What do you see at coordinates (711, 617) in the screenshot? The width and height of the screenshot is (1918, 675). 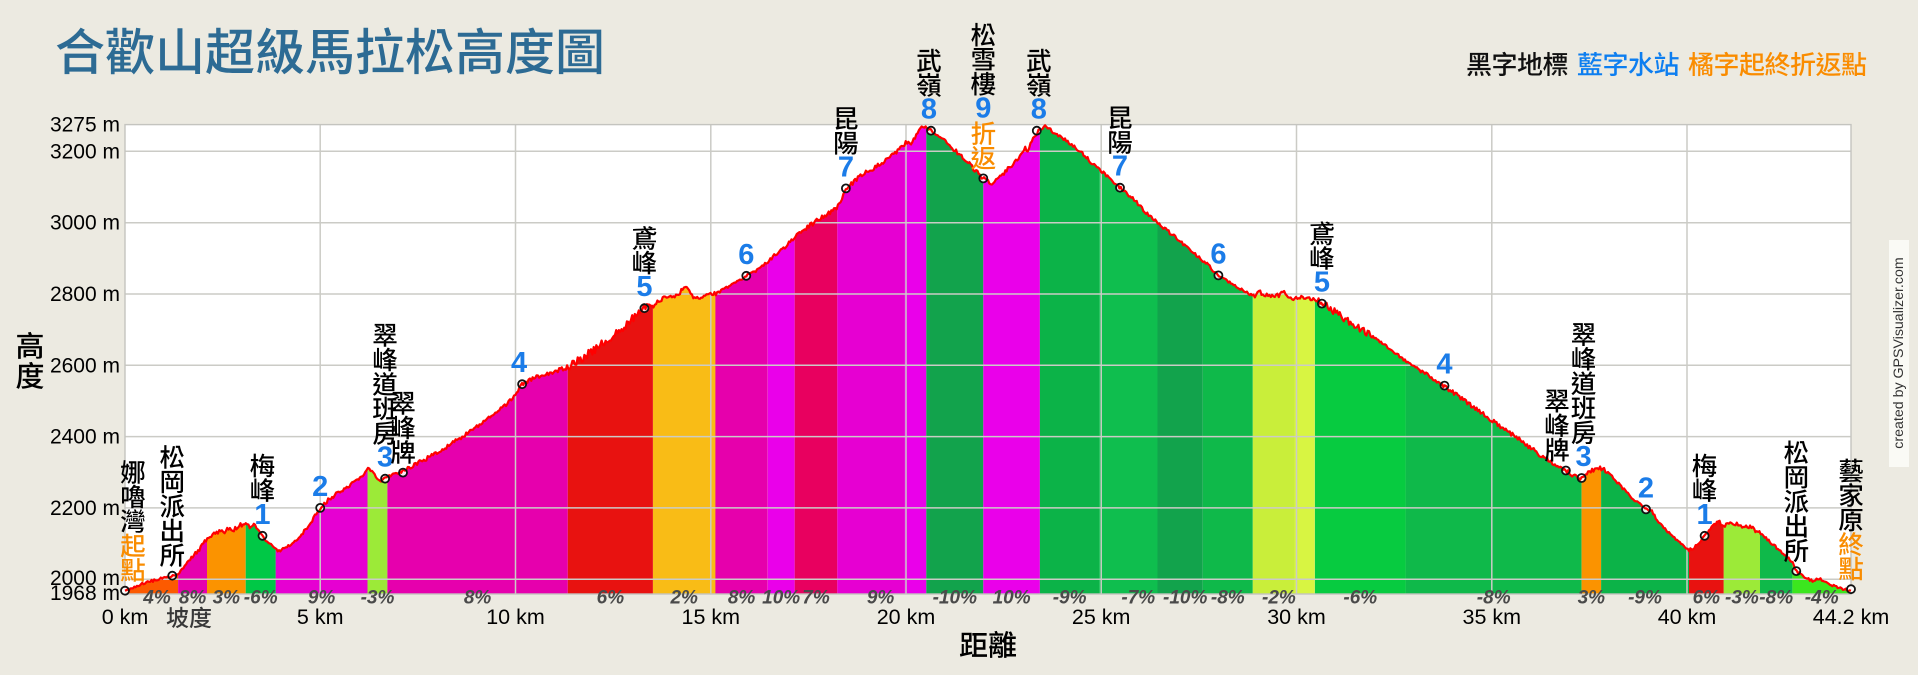 I see `svg-text: 15 km` at bounding box center [711, 617].